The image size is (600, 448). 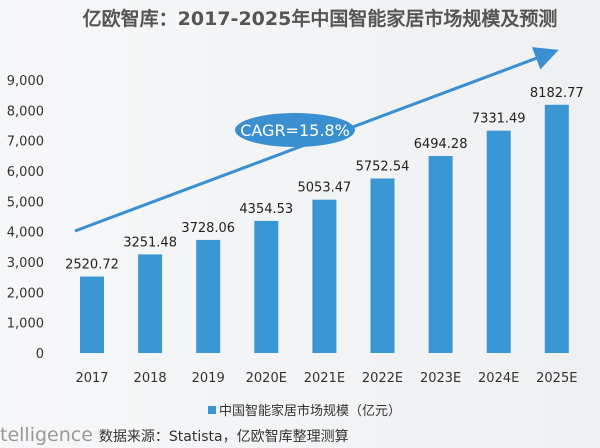 What do you see at coordinates (556, 378) in the screenshot?
I see `x-tick-label: 2025E` at bounding box center [556, 378].